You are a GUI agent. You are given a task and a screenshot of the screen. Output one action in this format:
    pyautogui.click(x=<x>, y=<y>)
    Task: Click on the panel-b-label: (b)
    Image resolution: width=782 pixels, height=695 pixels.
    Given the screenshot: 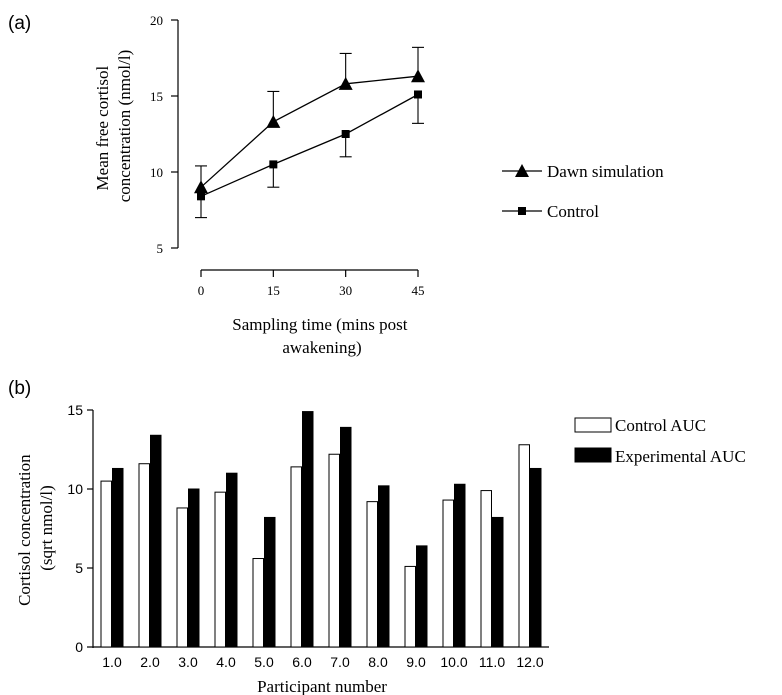 What is the action you would take?
    pyautogui.click(x=19, y=388)
    